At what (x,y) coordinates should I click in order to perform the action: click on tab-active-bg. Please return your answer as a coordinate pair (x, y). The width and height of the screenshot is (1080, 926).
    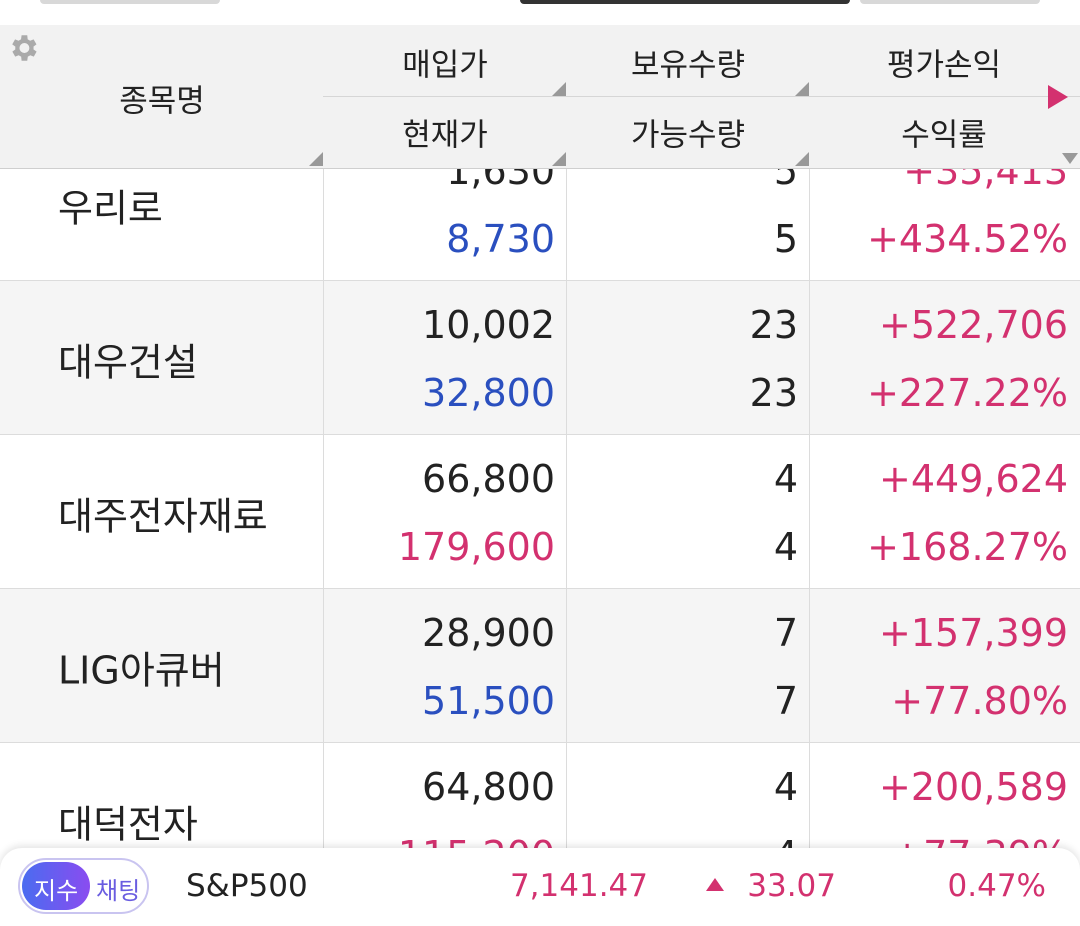
    Looking at the image, I should click on (56, 886).